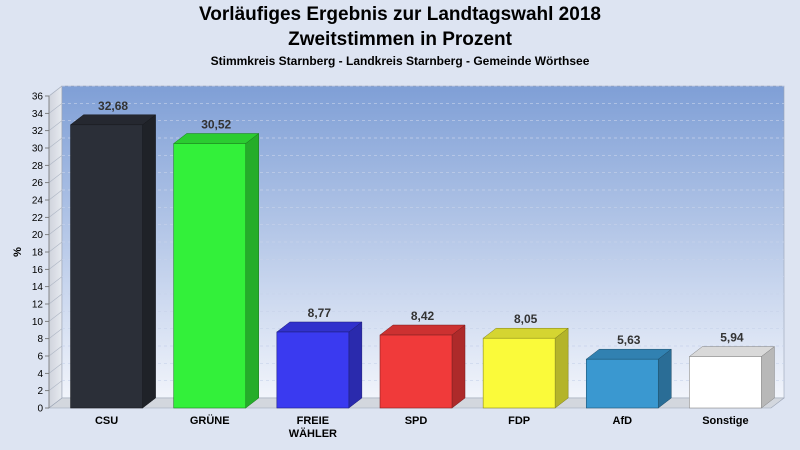  What do you see at coordinates (106, 421) in the screenshot?
I see `x-tick-label: CSU` at bounding box center [106, 421].